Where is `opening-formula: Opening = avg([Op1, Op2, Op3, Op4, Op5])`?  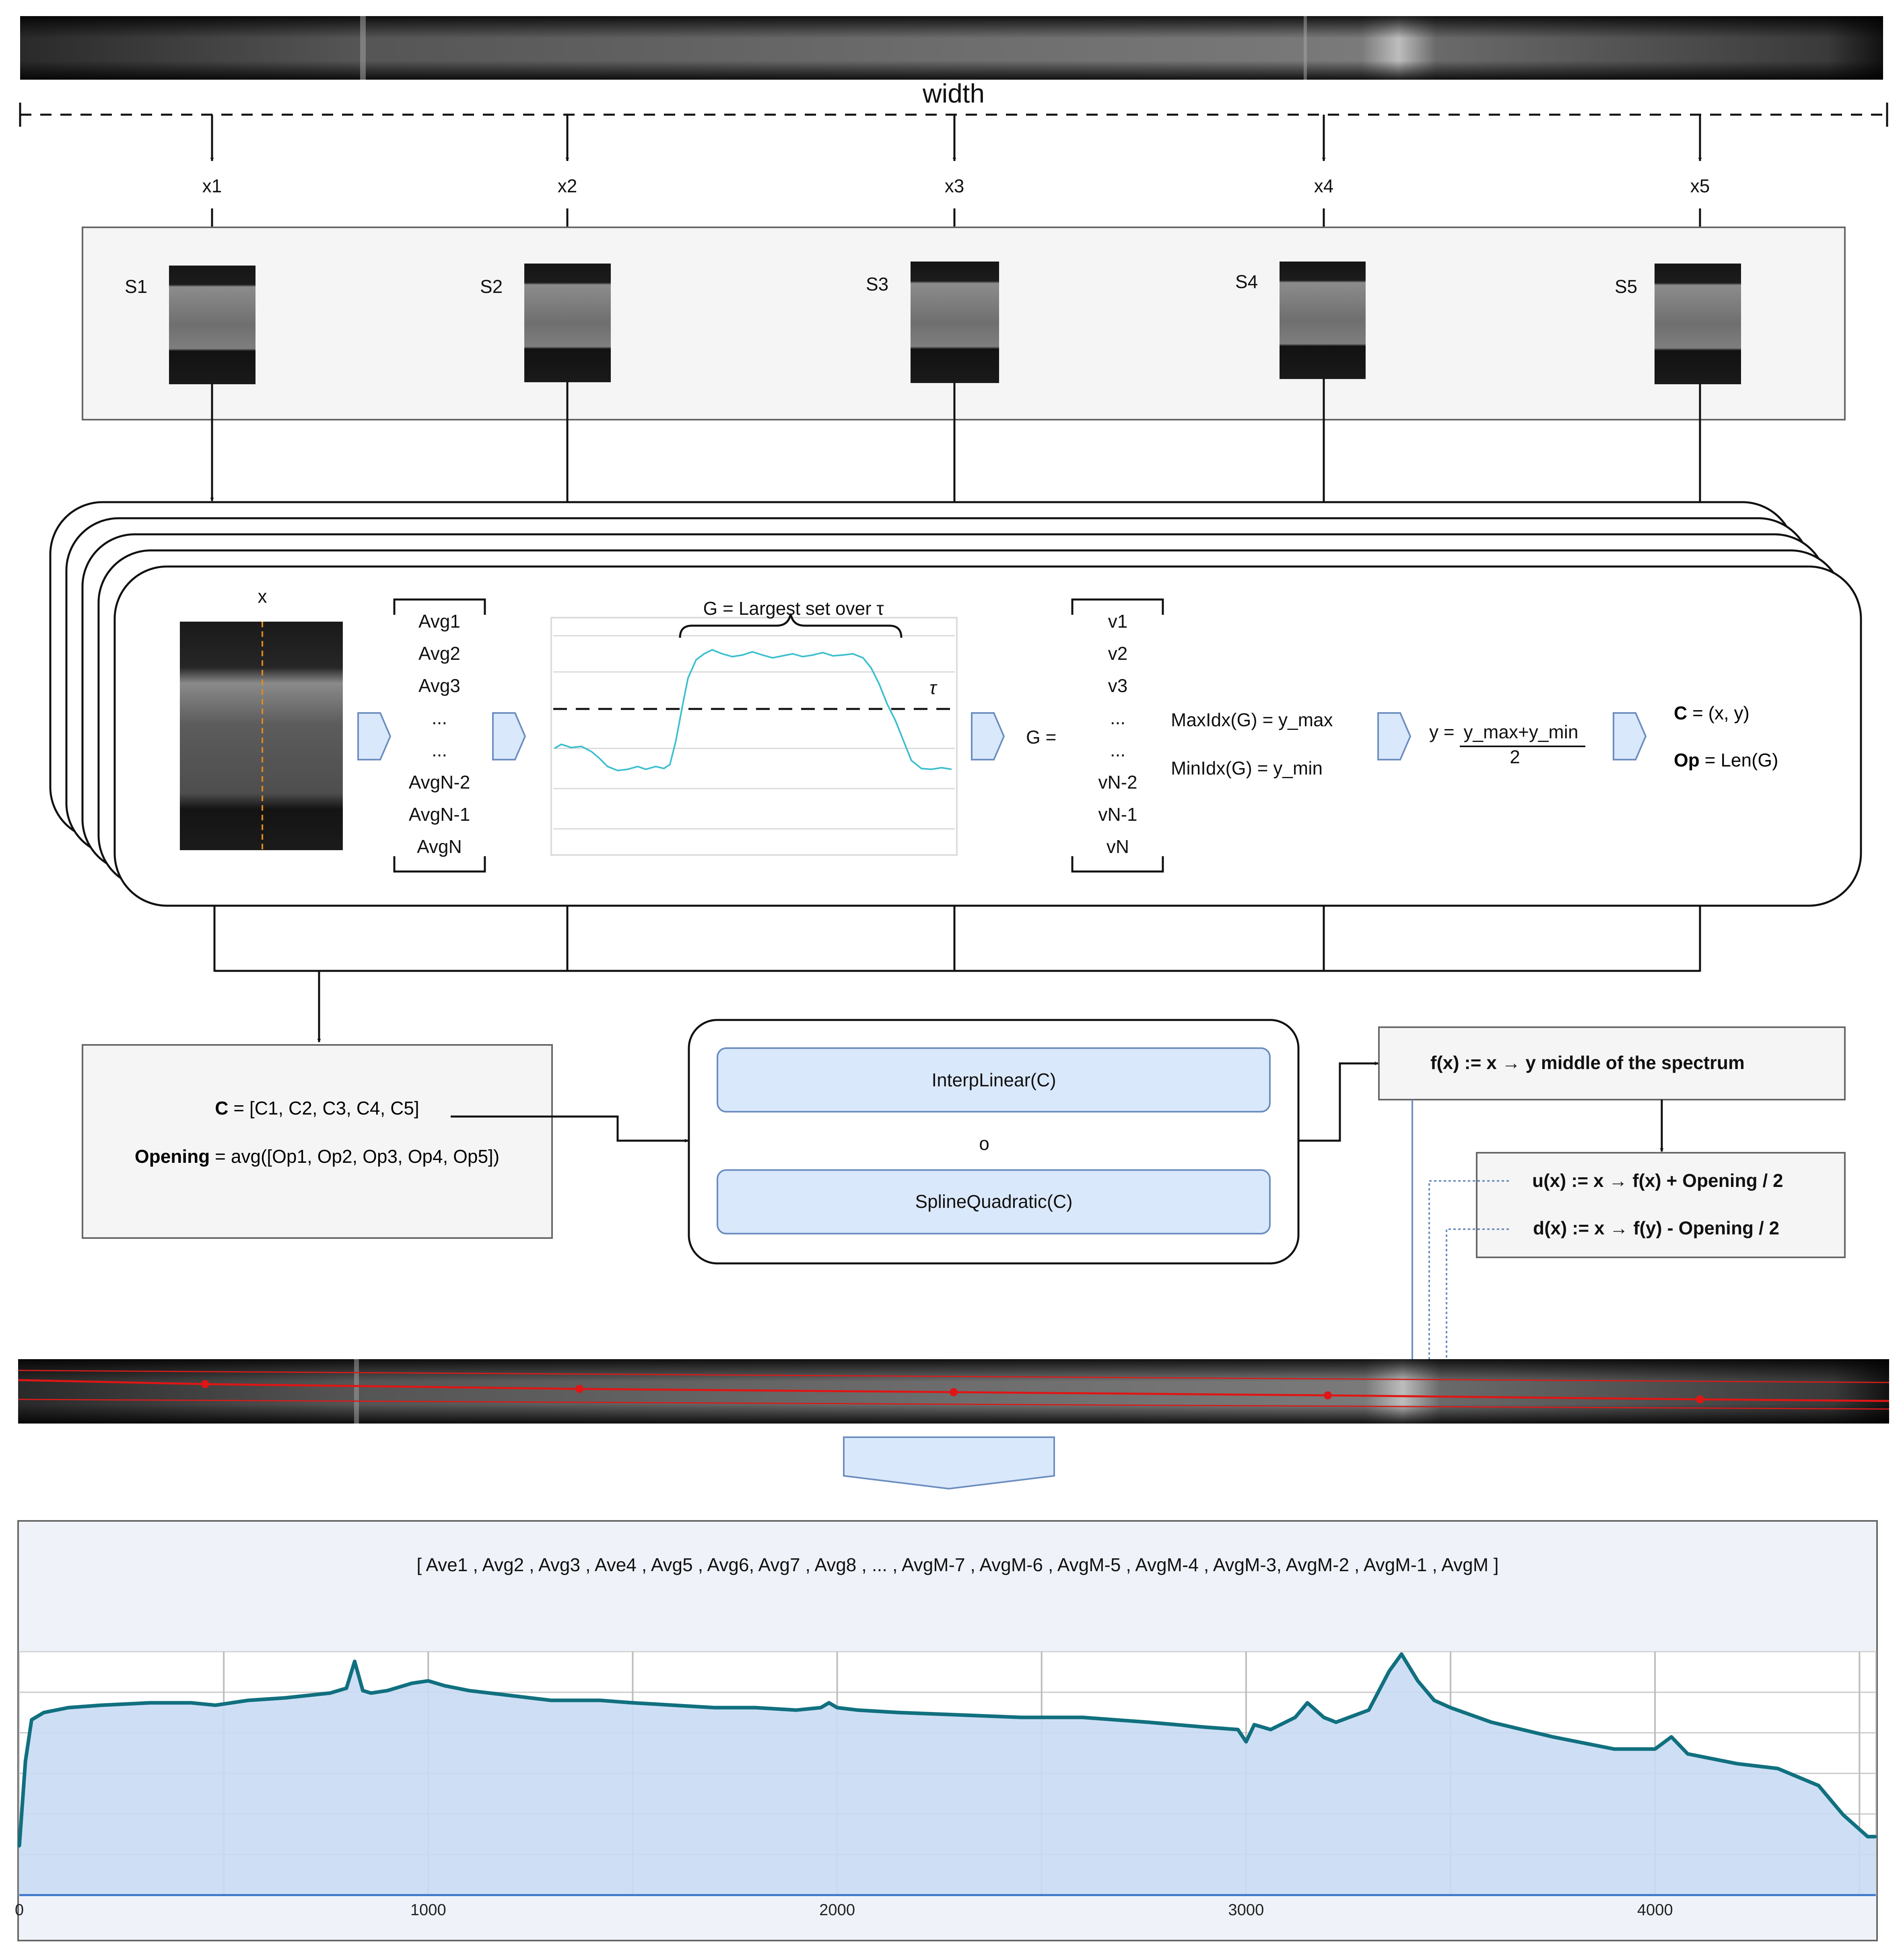
opening-formula: Opening = avg([Op1, Op2, Op3, Op4, Op5]) is located at coordinates (317, 1156).